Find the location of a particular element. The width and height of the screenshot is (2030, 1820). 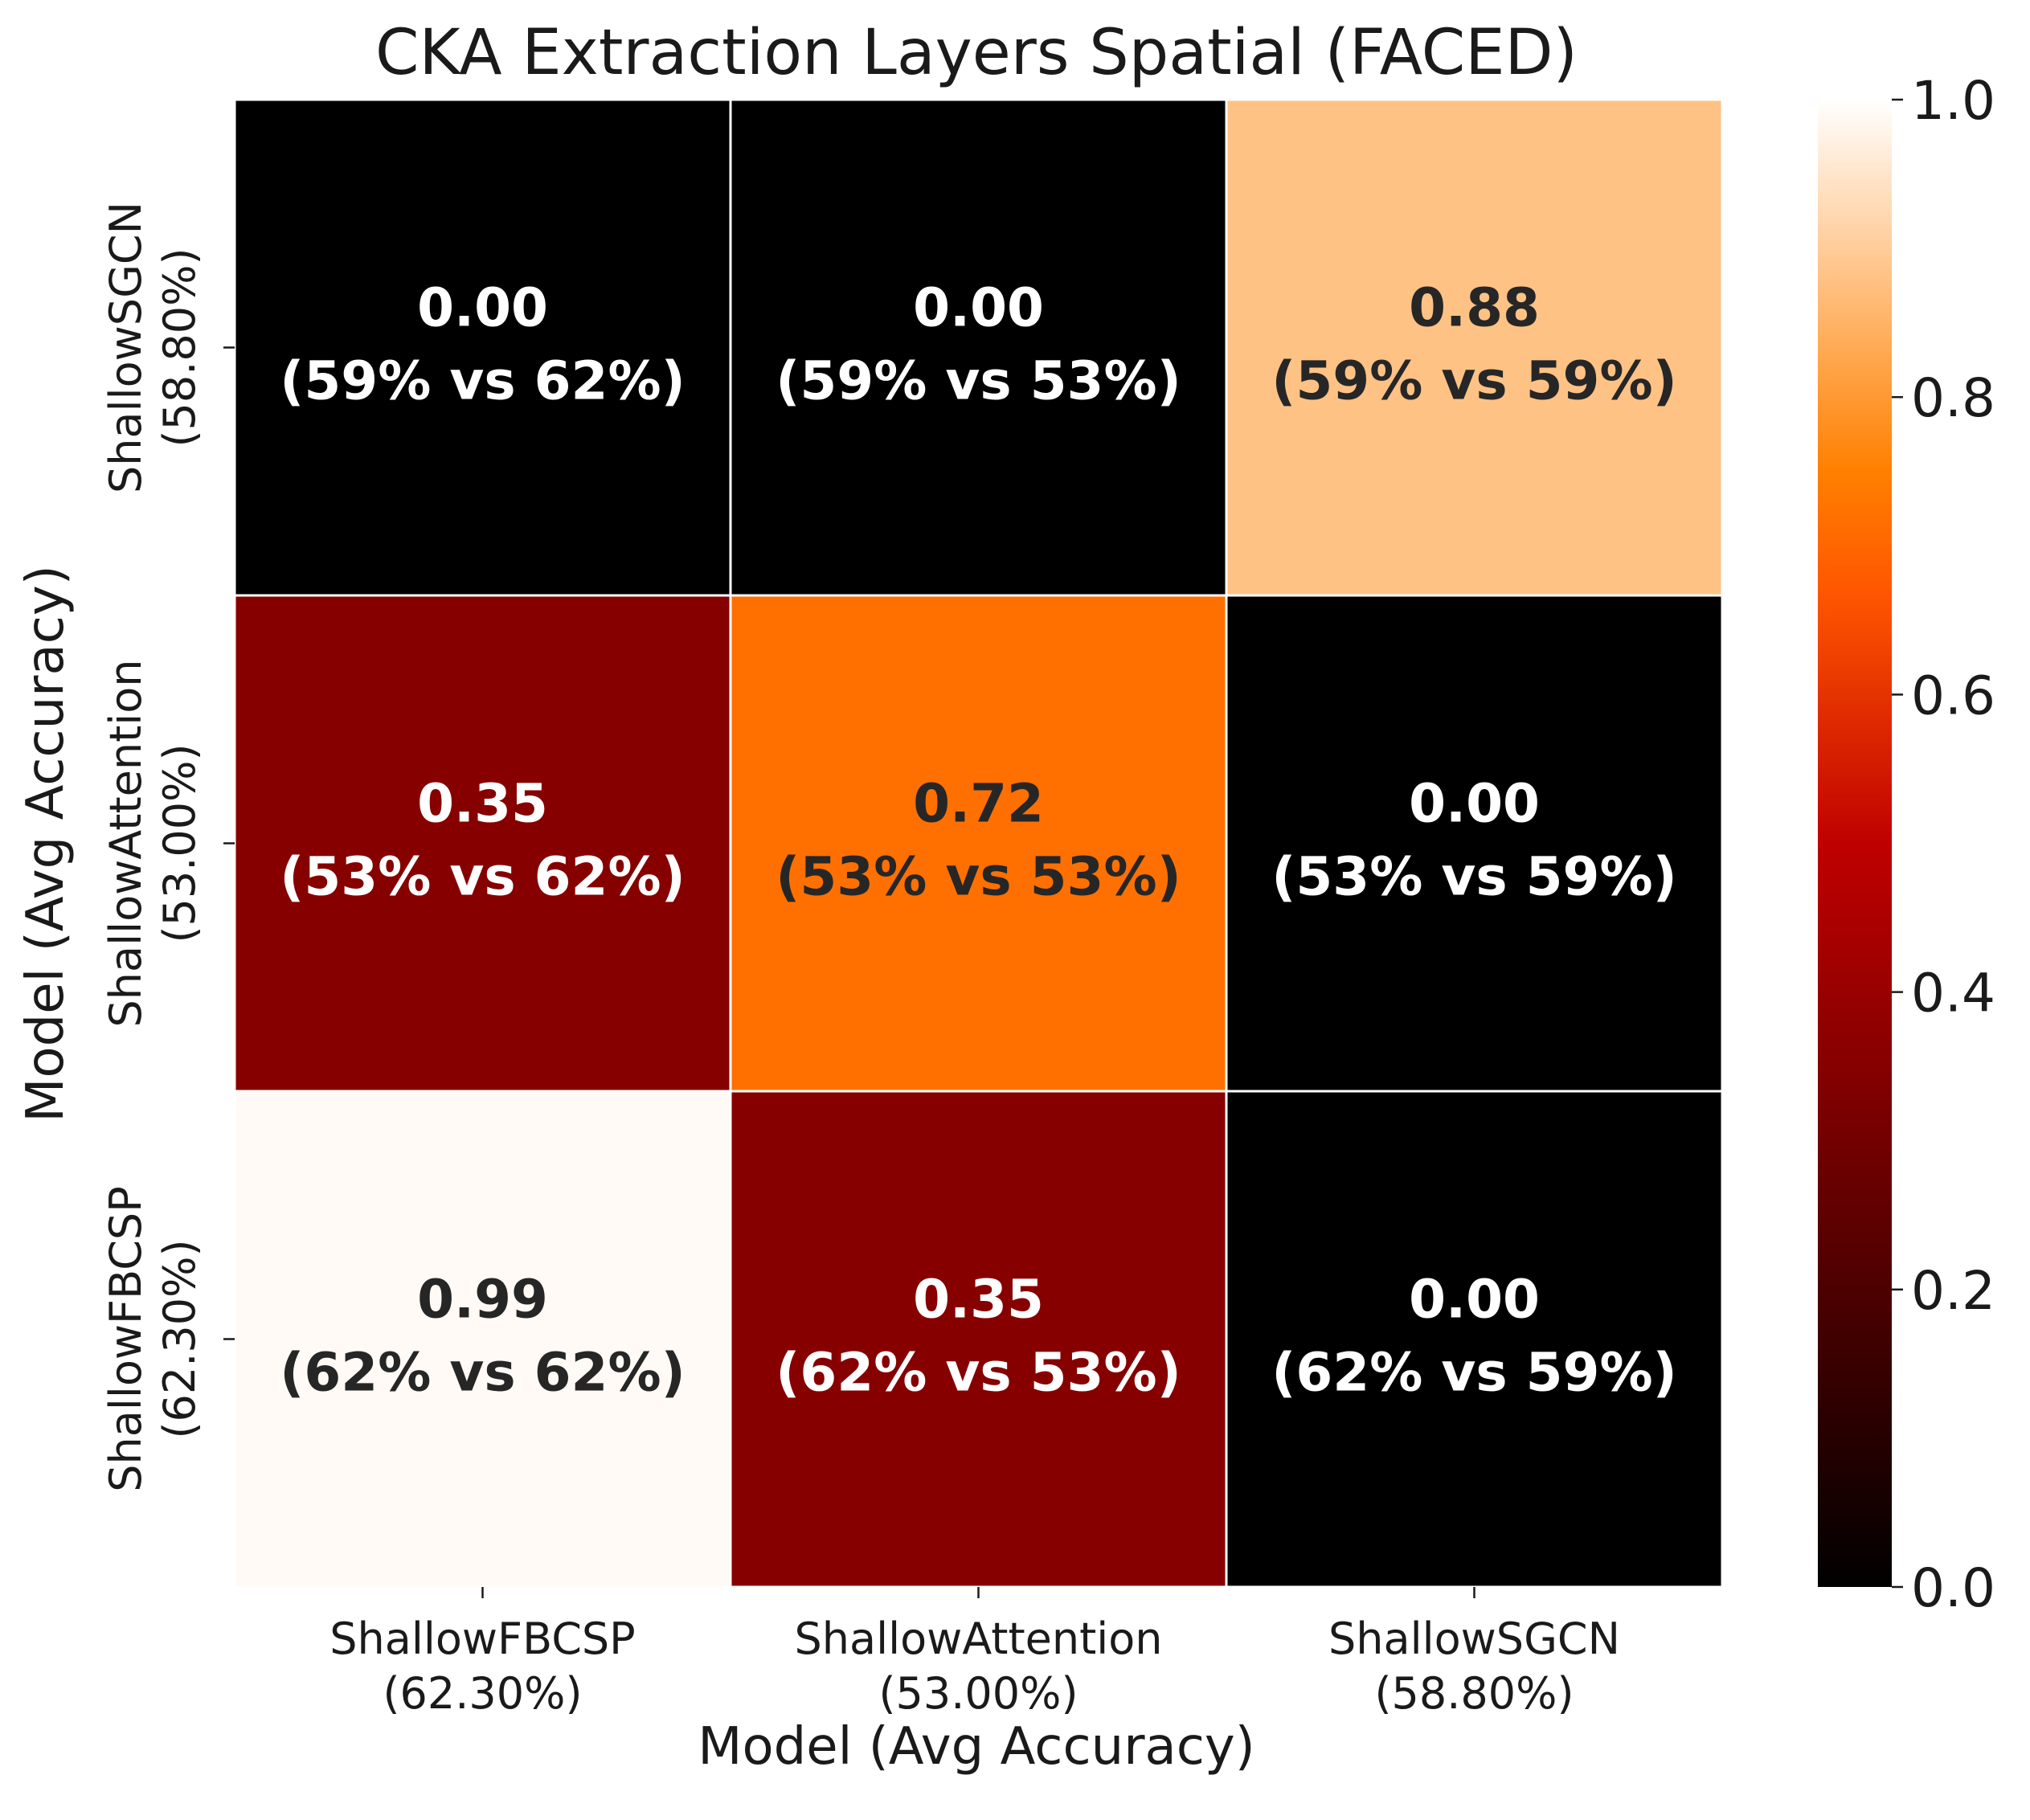

y-tick-accuracy: (62.30%) is located at coordinates (180, 1338).